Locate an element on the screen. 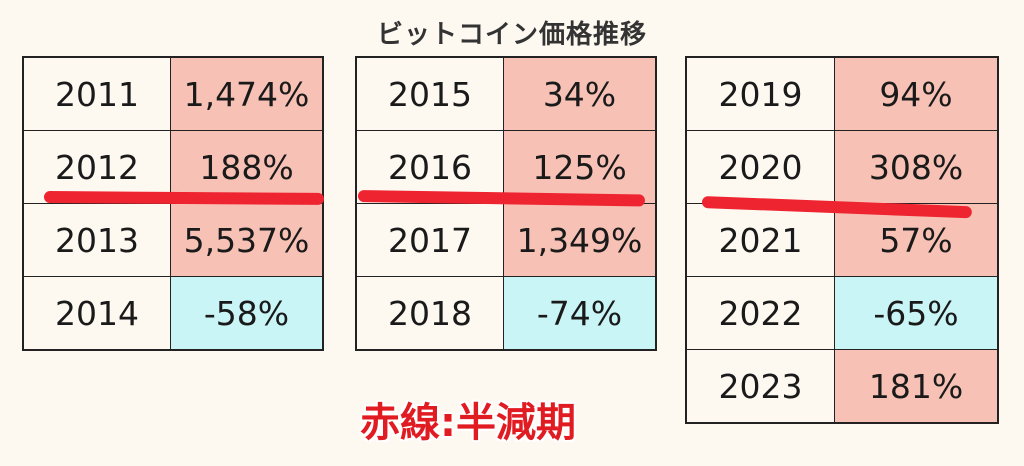  change-cell: 1,349% is located at coordinates (580, 240).